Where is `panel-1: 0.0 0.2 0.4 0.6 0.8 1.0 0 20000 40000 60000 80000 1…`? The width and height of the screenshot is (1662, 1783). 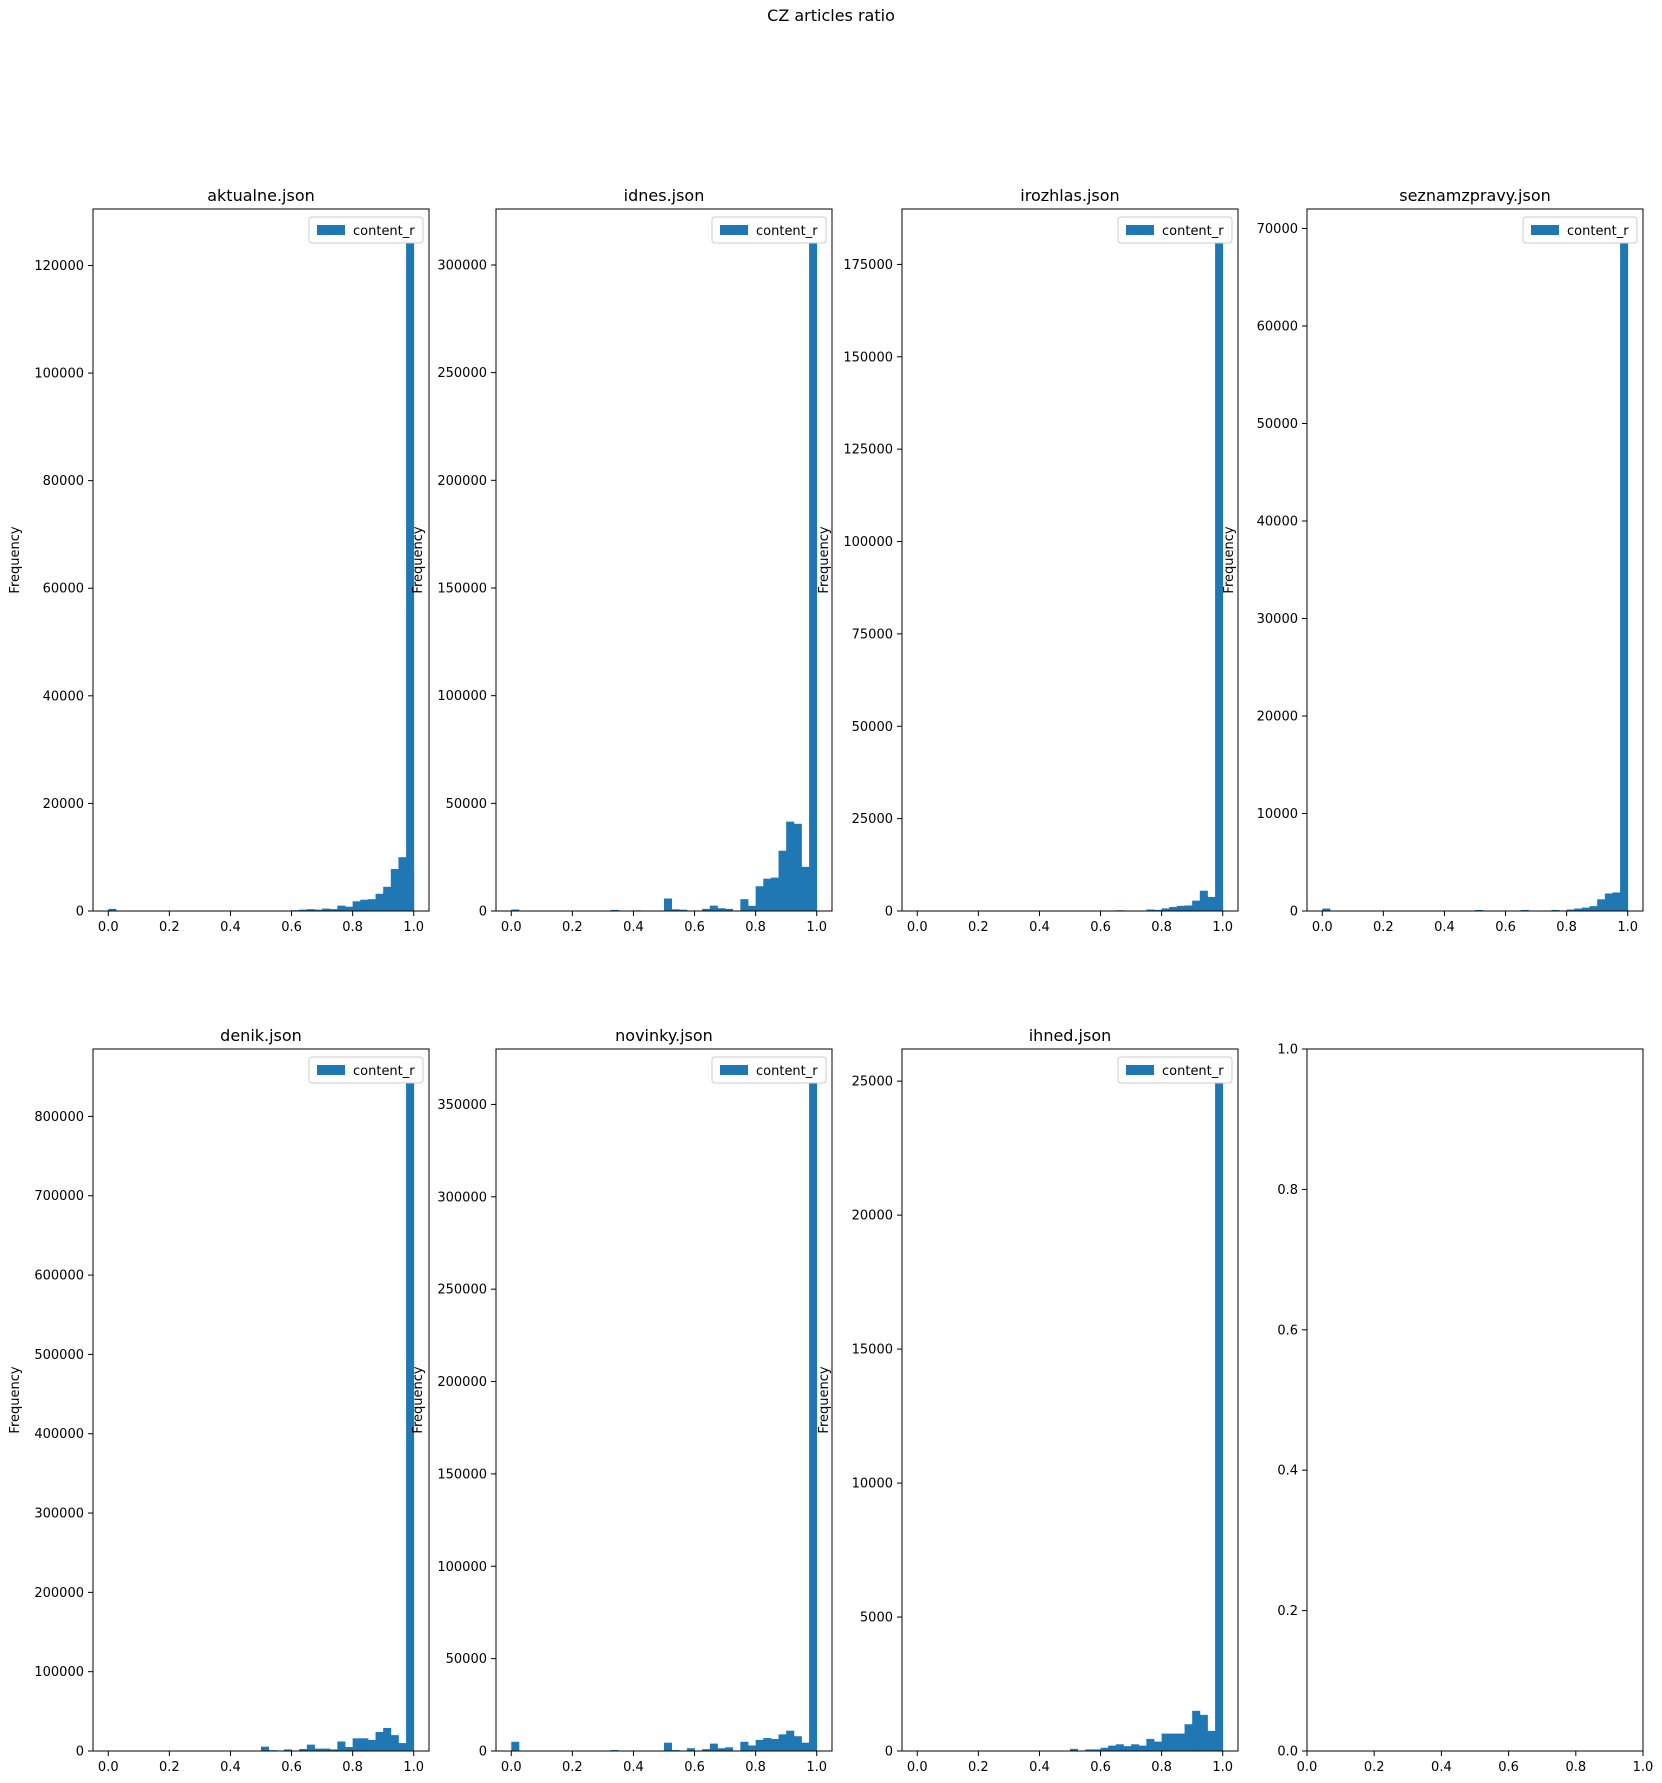
panel-1: 0.0 0.2 0.4 0.6 0.8 1.0 0 20000 40000 60000 80000 1… is located at coordinates (219, 560).